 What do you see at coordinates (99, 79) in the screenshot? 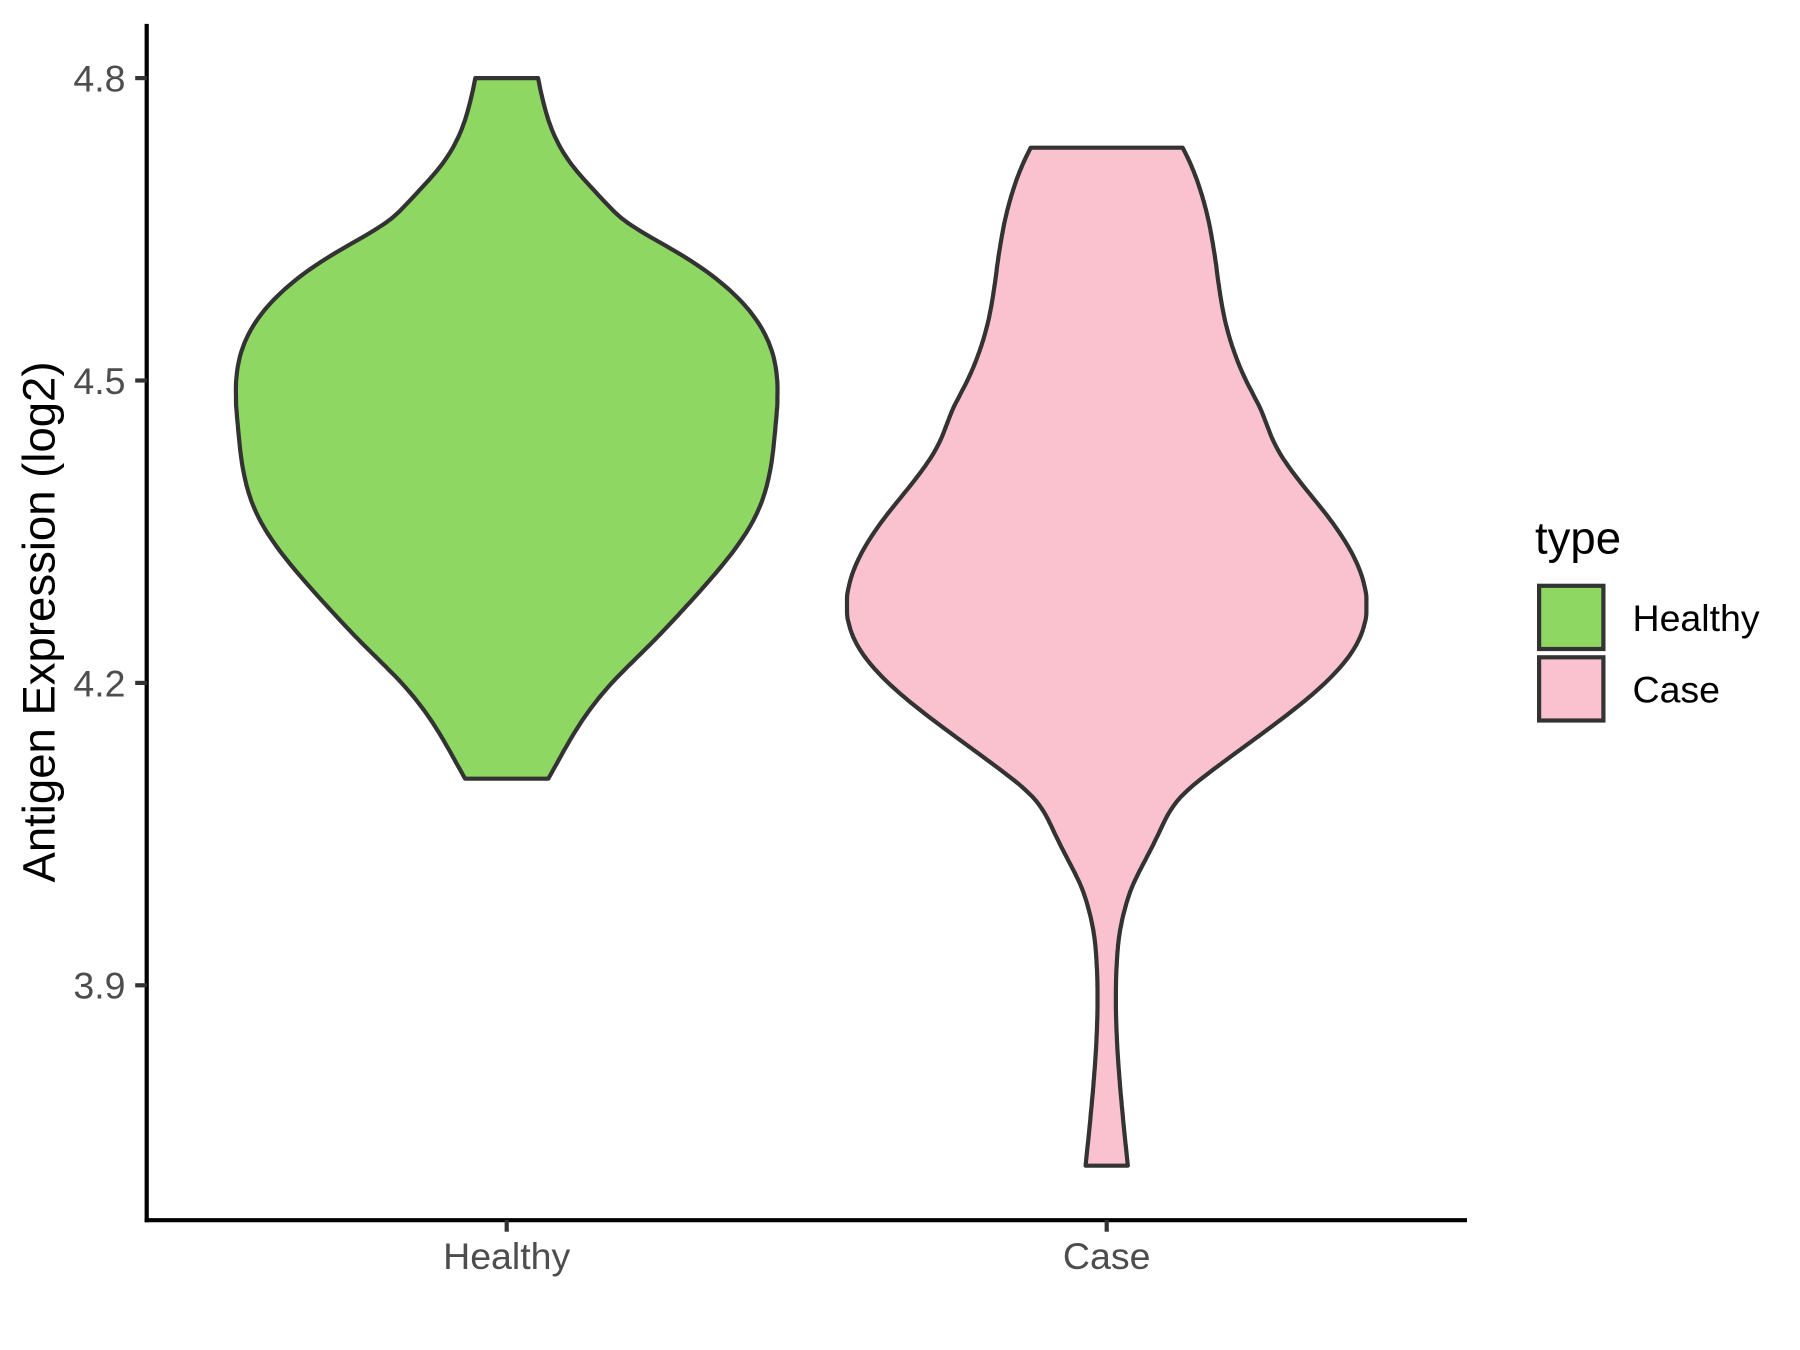
I see `y-tick-label: 4.8` at bounding box center [99, 79].